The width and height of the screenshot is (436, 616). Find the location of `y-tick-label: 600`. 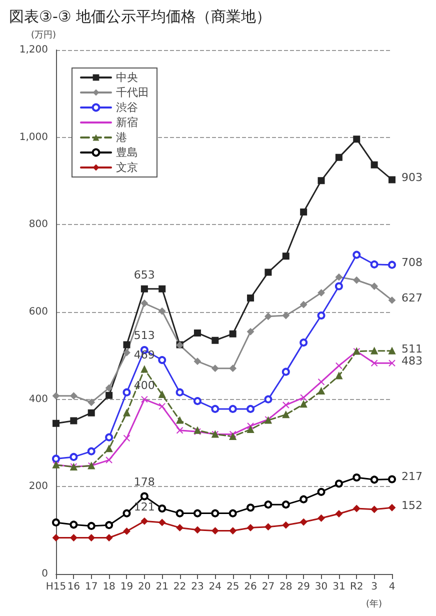

y-tick-label: 600 is located at coordinates (38, 312).